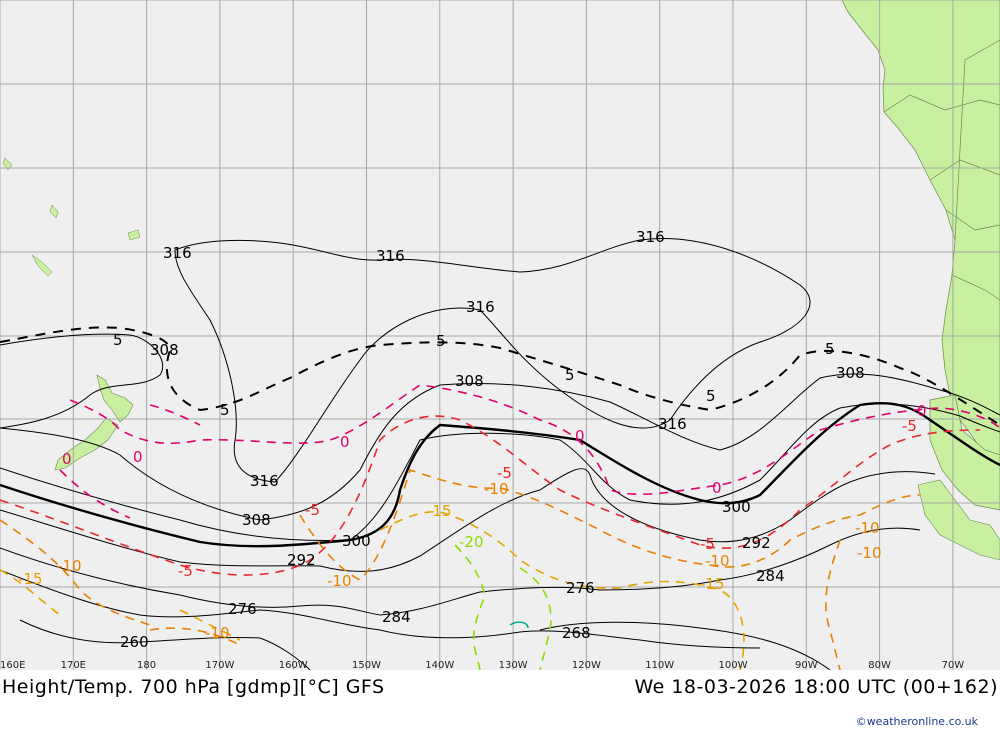 The image size is (1000, 733). Describe the element at coordinates (264, 481) in the screenshot. I see `label-316-f: 316` at that location.